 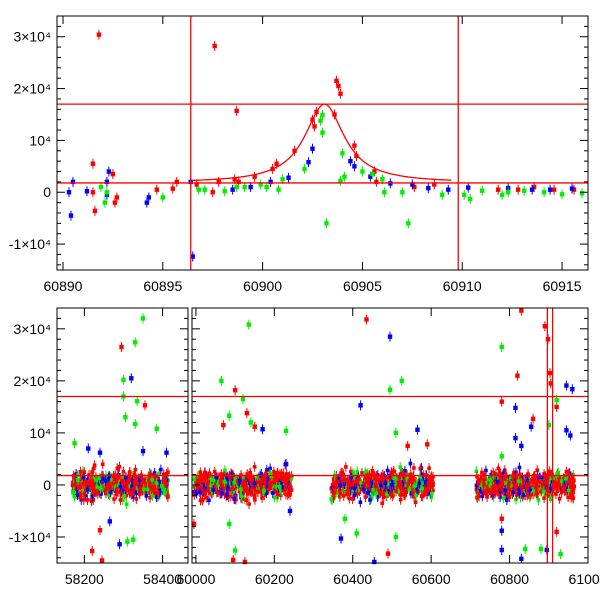 I want to click on x-tick-label: 58400, so click(x=162, y=579).